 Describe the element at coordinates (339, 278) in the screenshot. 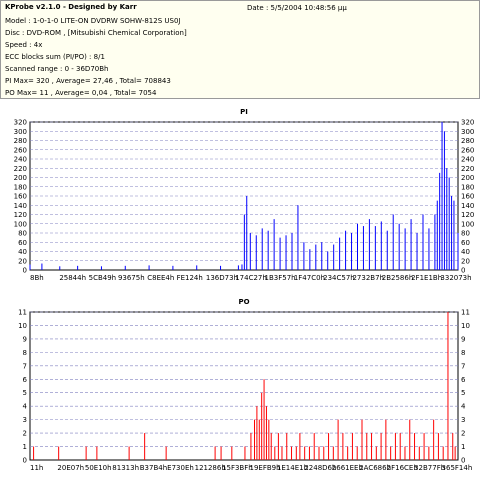

I see `pi-xtick-label: 234C57h` at that location.